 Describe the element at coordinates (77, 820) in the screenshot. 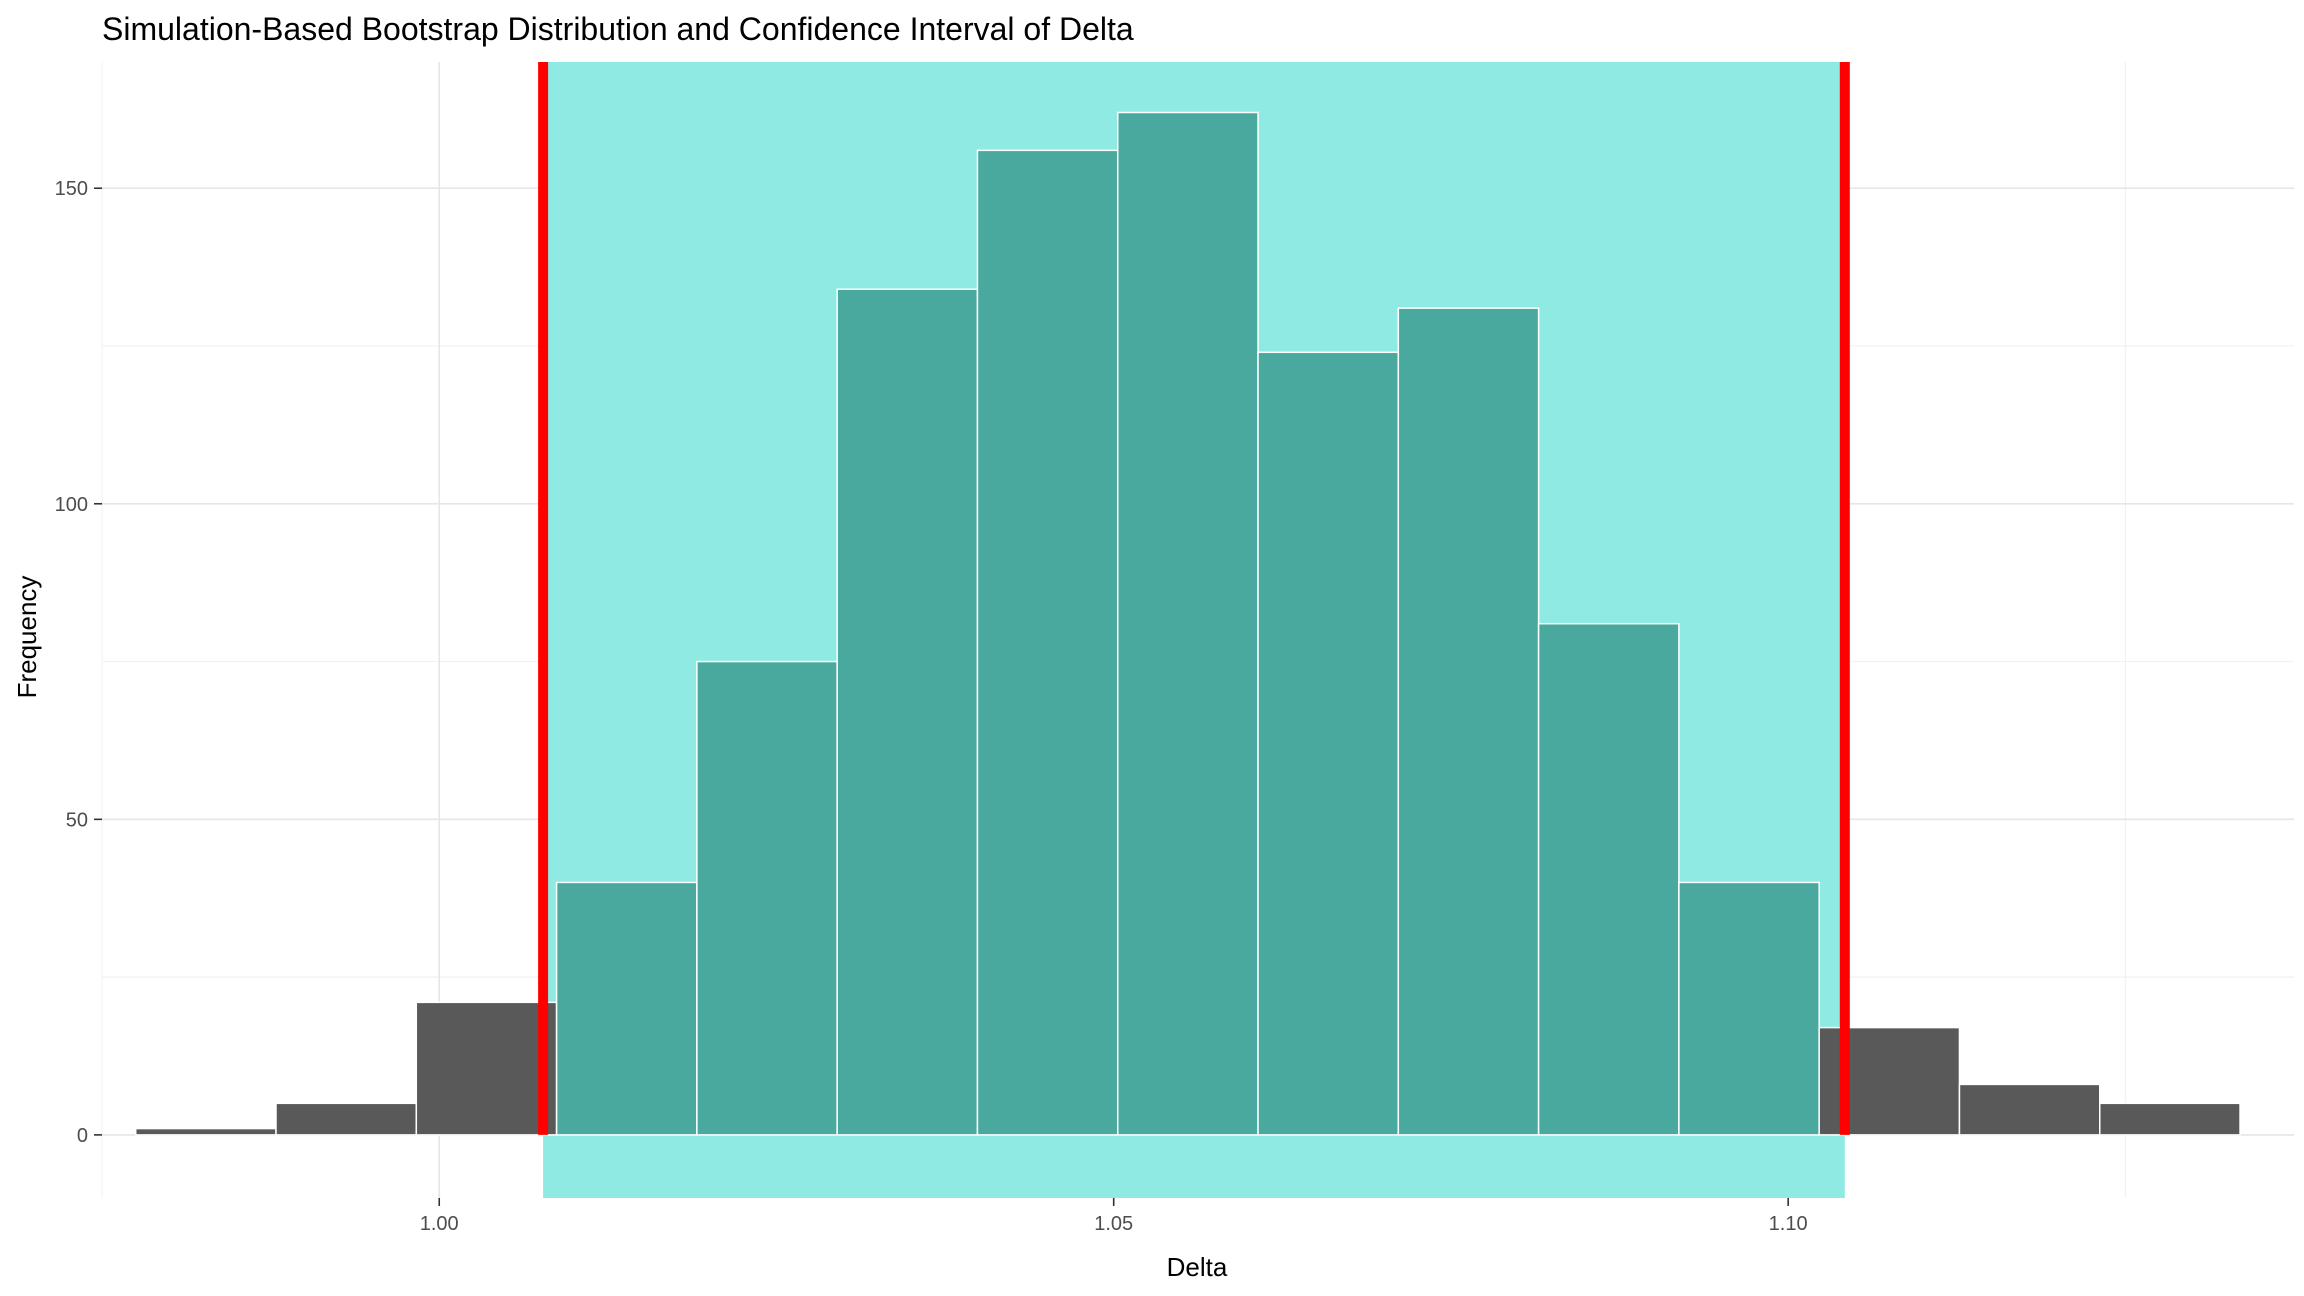

I see `y-tick-label: 50` at that location.